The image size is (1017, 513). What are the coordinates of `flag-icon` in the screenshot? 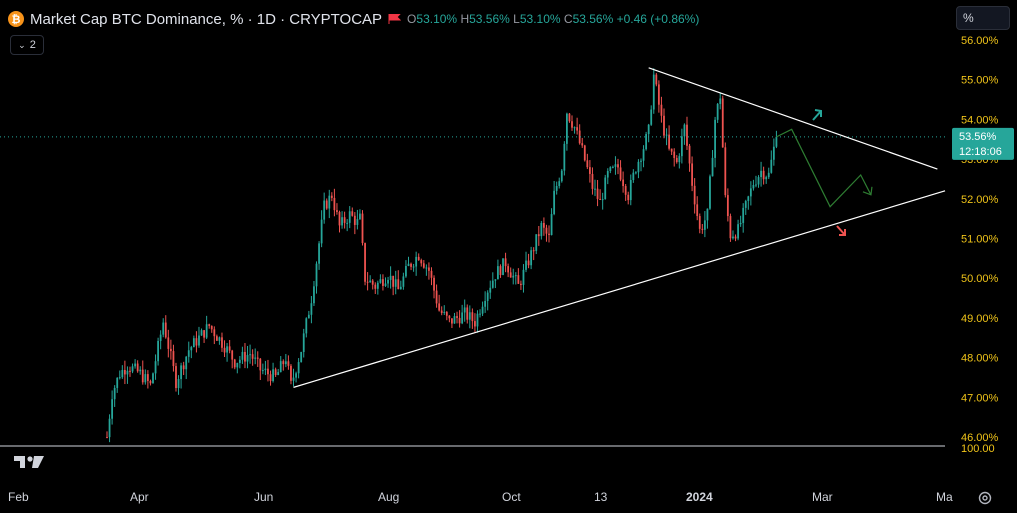 It's located at (395, 19).